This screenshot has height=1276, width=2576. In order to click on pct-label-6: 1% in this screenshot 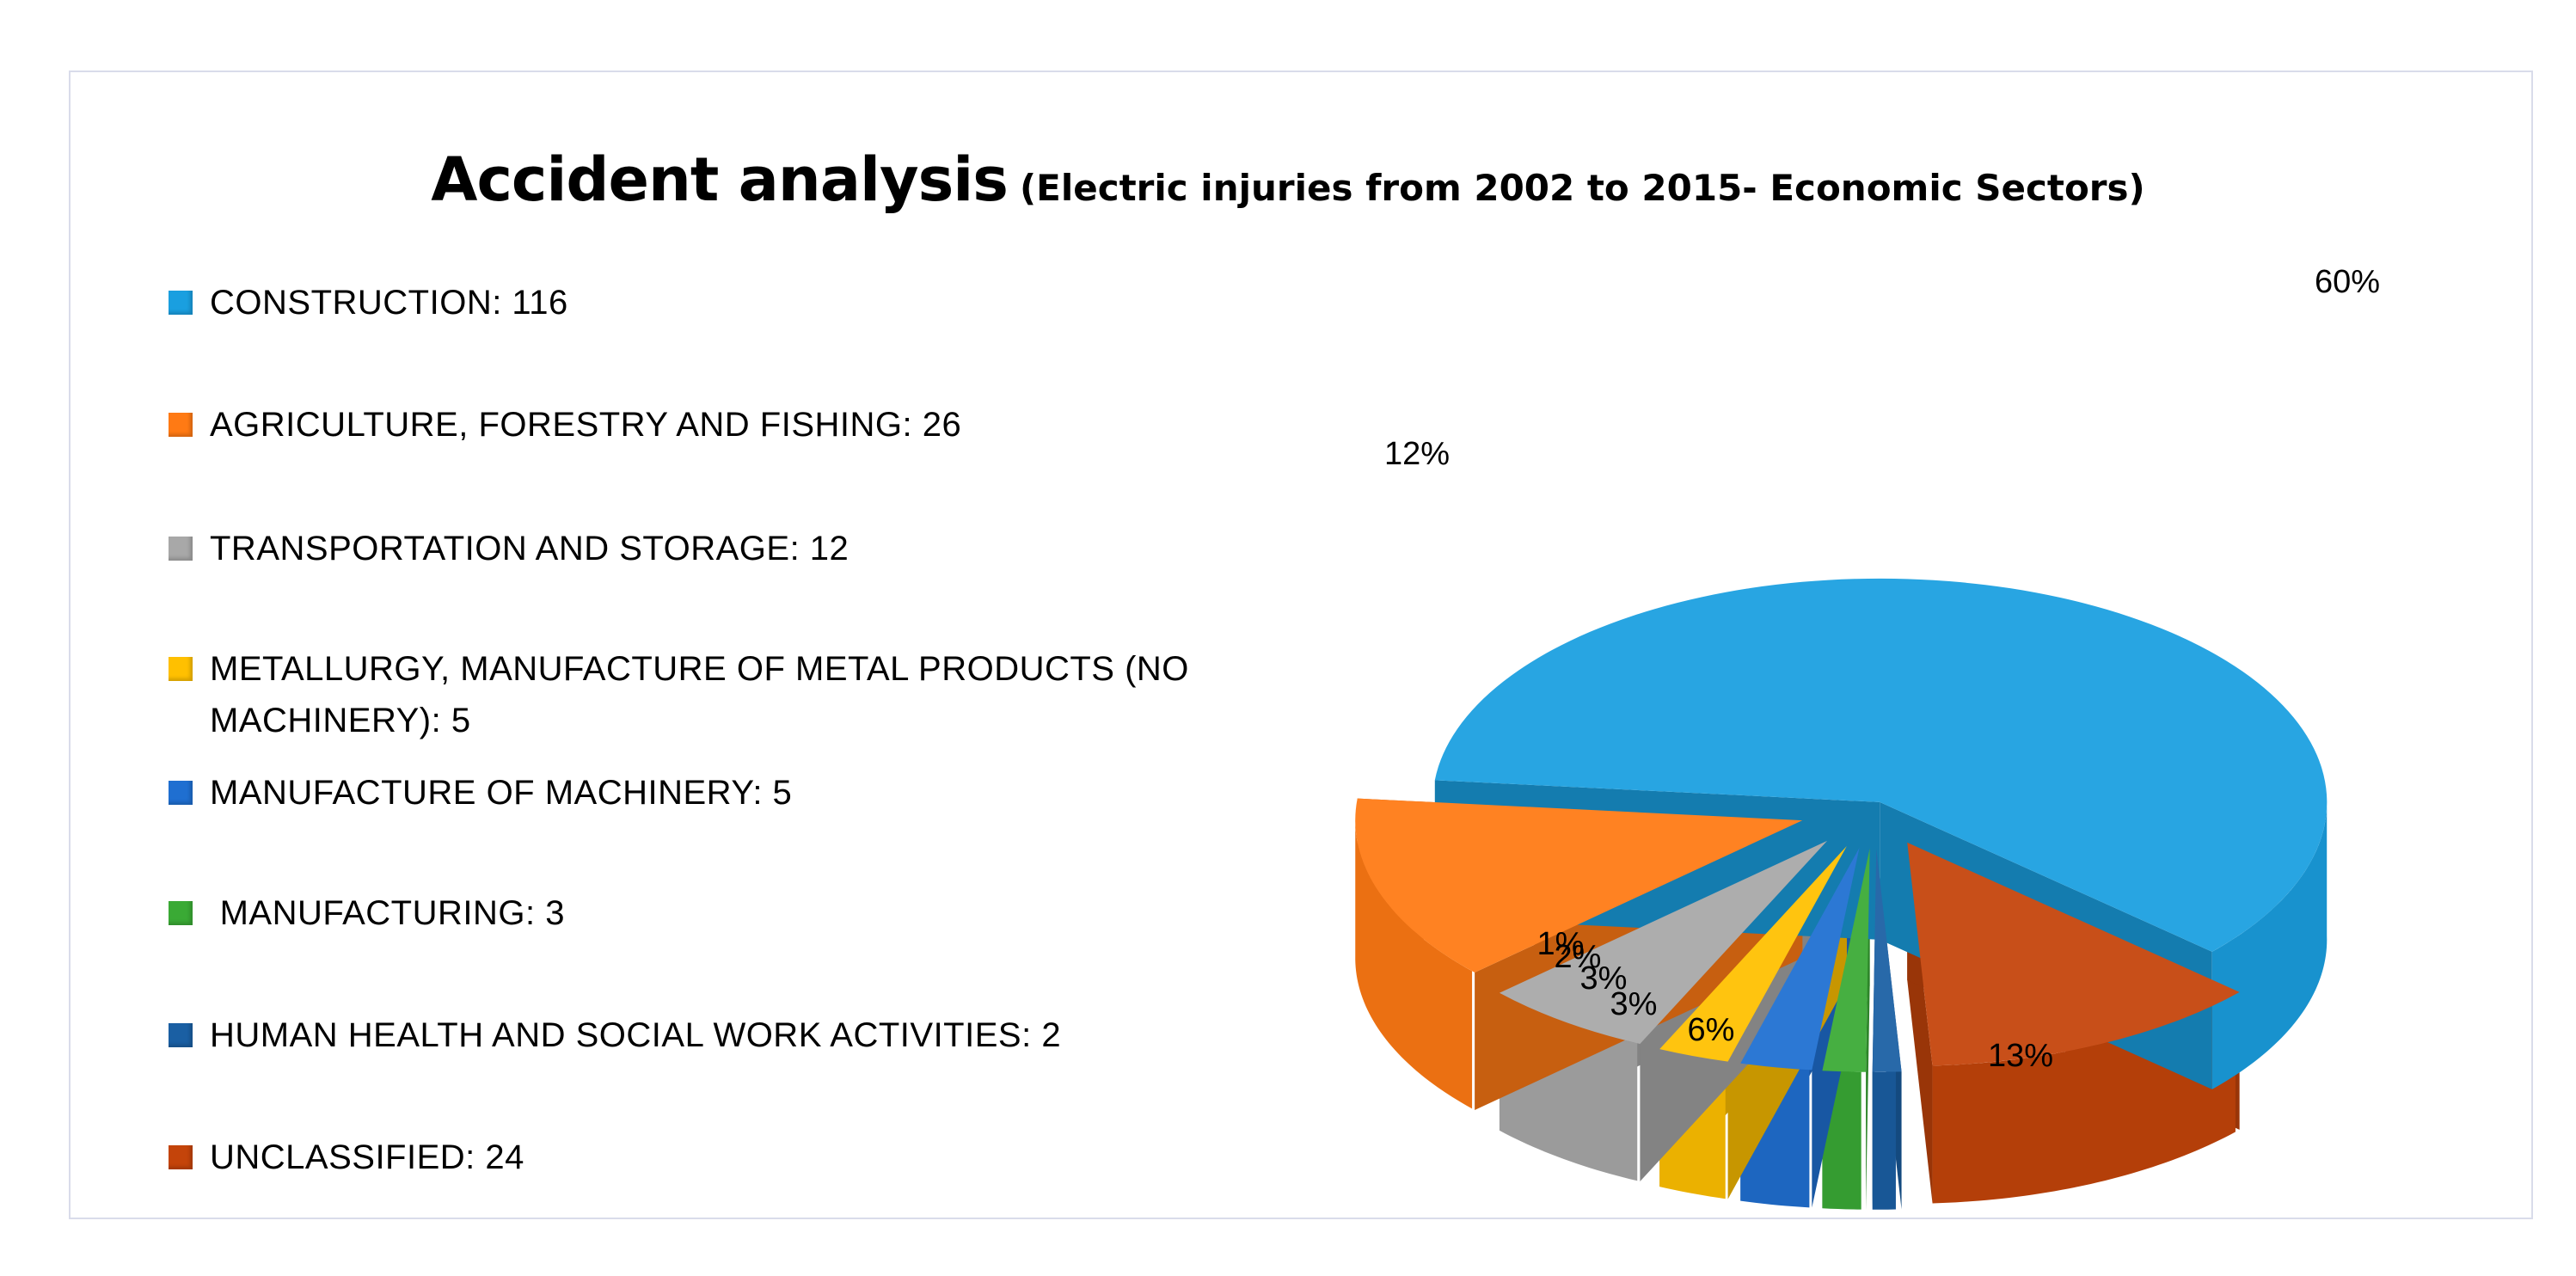, I will do `click(1561, 944)`.